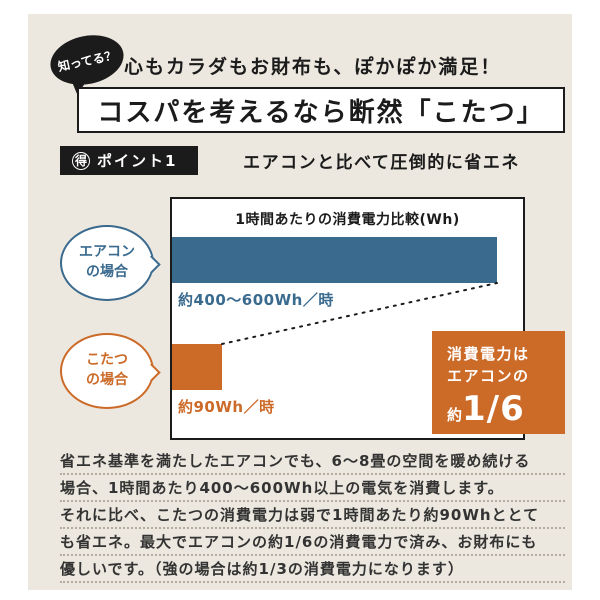 The image size is (600, 600). What do you see at coordinates (107, 262) in the screenshot?
I see `aircon-bubble-text: エアコン の場合` at bounding box center [107, 262].